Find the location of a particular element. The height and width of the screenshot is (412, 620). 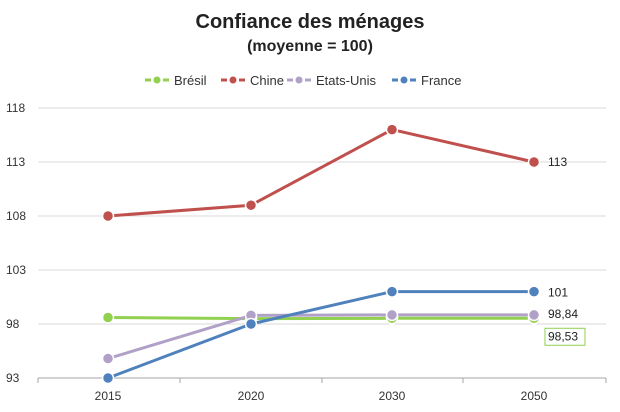

y-tick-label-118: 118 is located at coordinates (15, 108).